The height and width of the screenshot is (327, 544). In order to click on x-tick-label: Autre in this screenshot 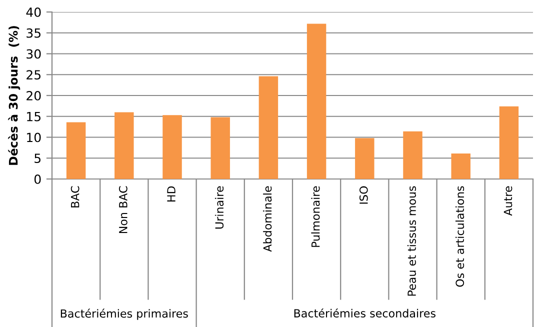, I will do `click(508, 201)`.